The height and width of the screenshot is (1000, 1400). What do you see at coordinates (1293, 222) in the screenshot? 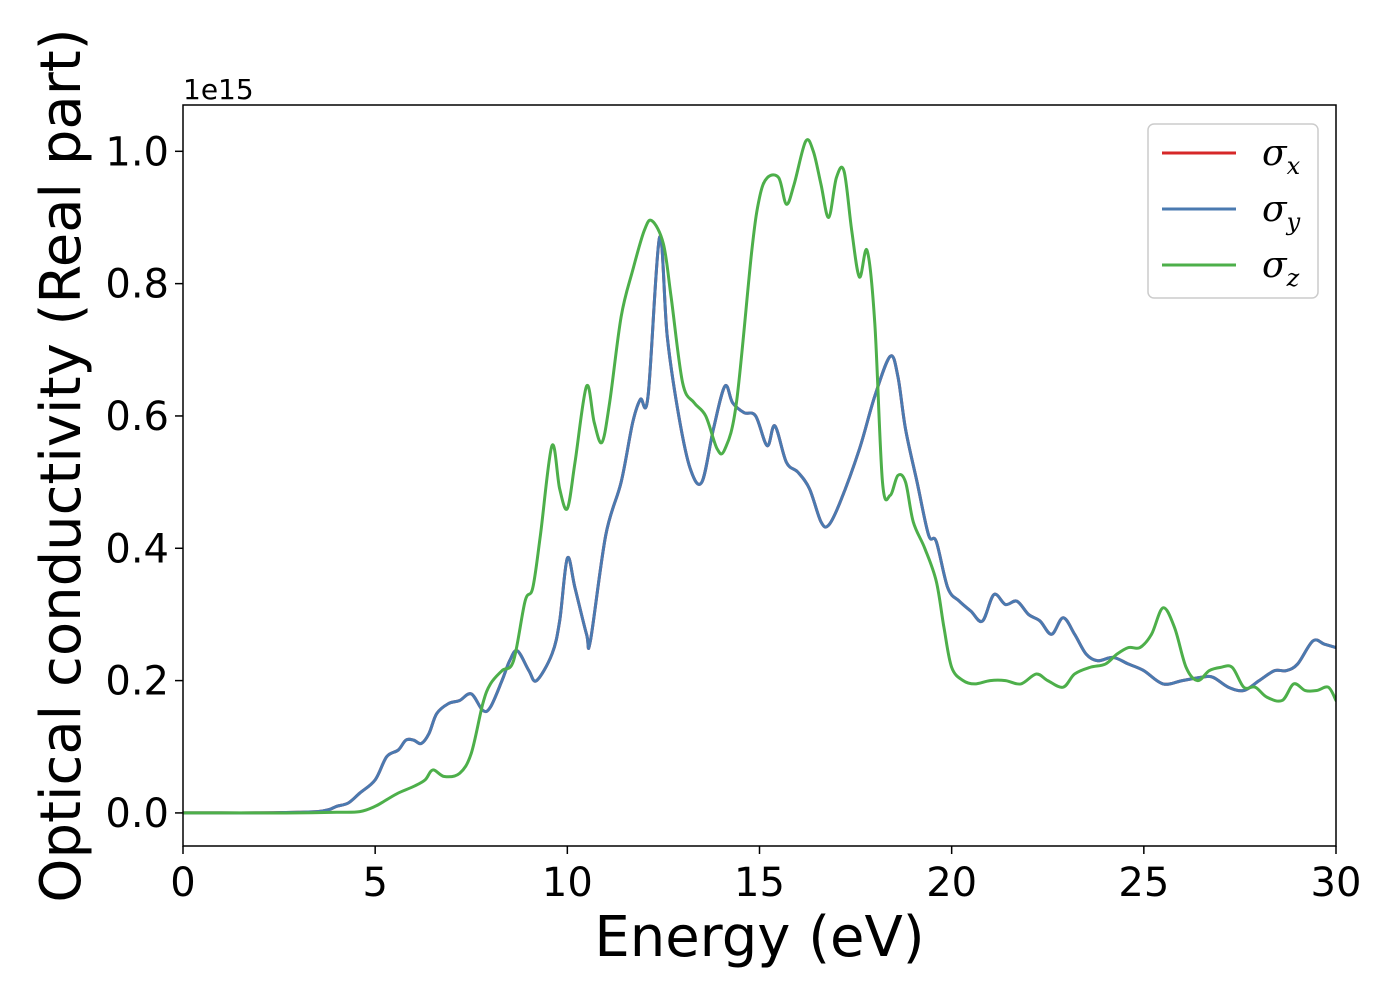
I see `legend-subscript: y` at bounding box center [1293, 222].